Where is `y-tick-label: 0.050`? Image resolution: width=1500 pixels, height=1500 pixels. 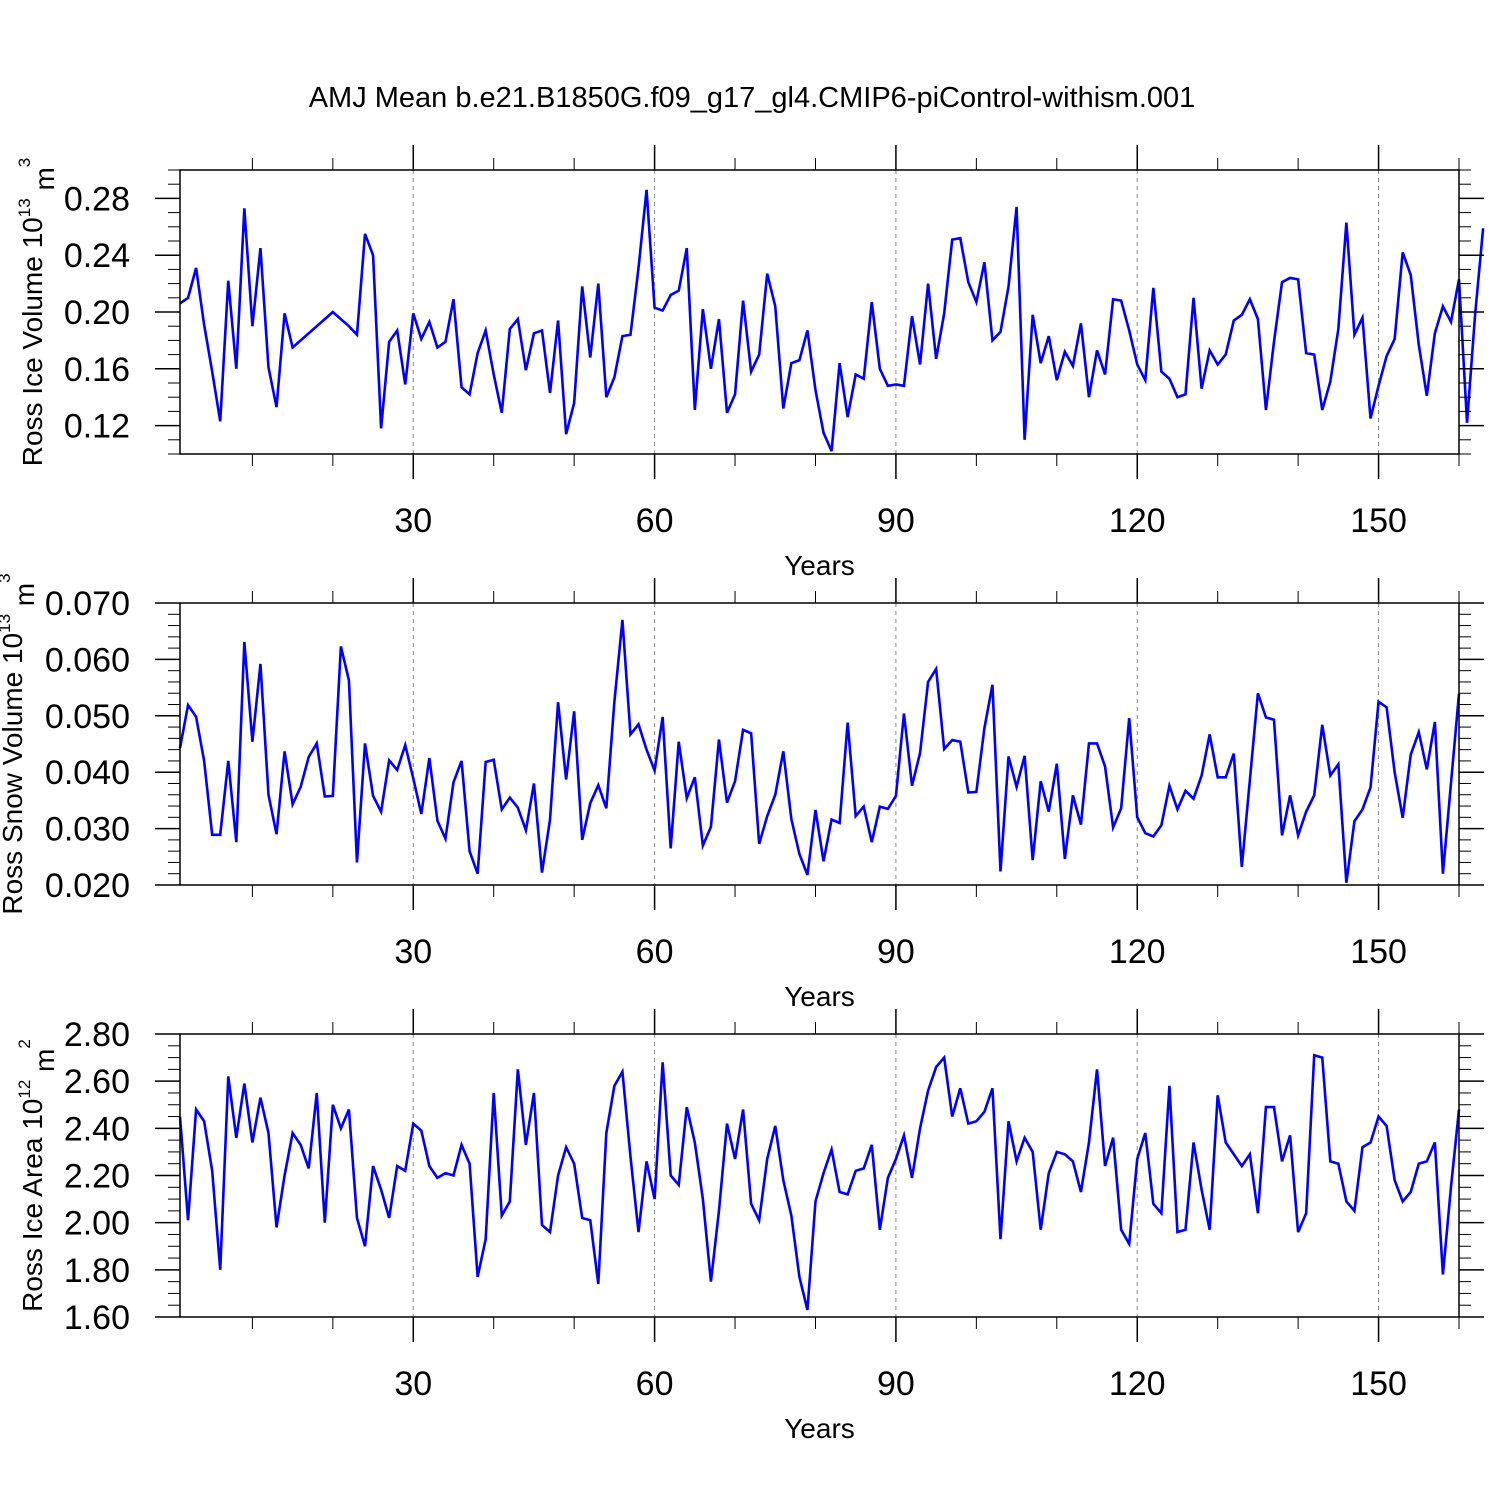 y-tick-label: 0.050 is located at coordinates (87, 717).